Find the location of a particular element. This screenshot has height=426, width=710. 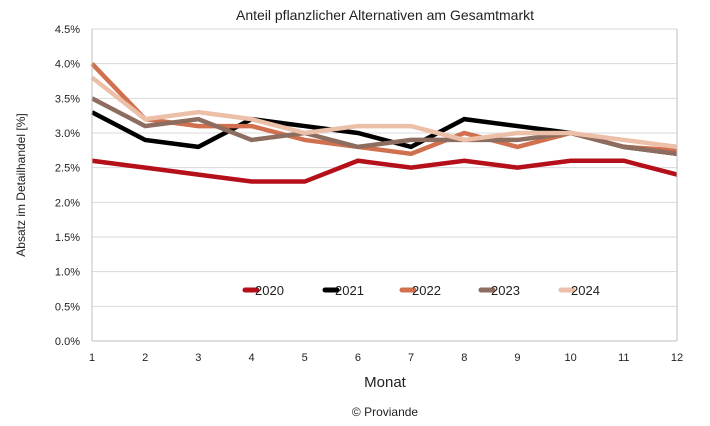

x-tick-label: 5 is located at coordinates (305, 358).